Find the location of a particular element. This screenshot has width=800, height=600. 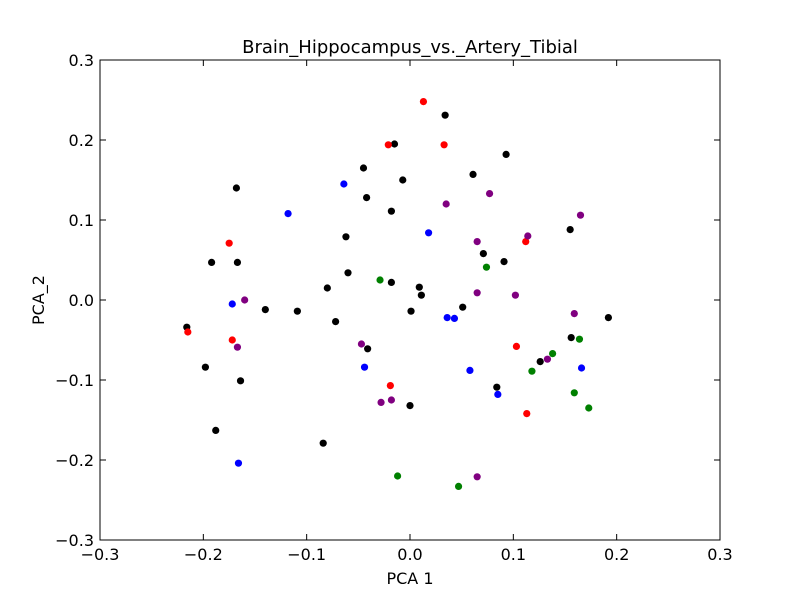

x-axis-label: PCA 1 is located at coordinates (409, 578).